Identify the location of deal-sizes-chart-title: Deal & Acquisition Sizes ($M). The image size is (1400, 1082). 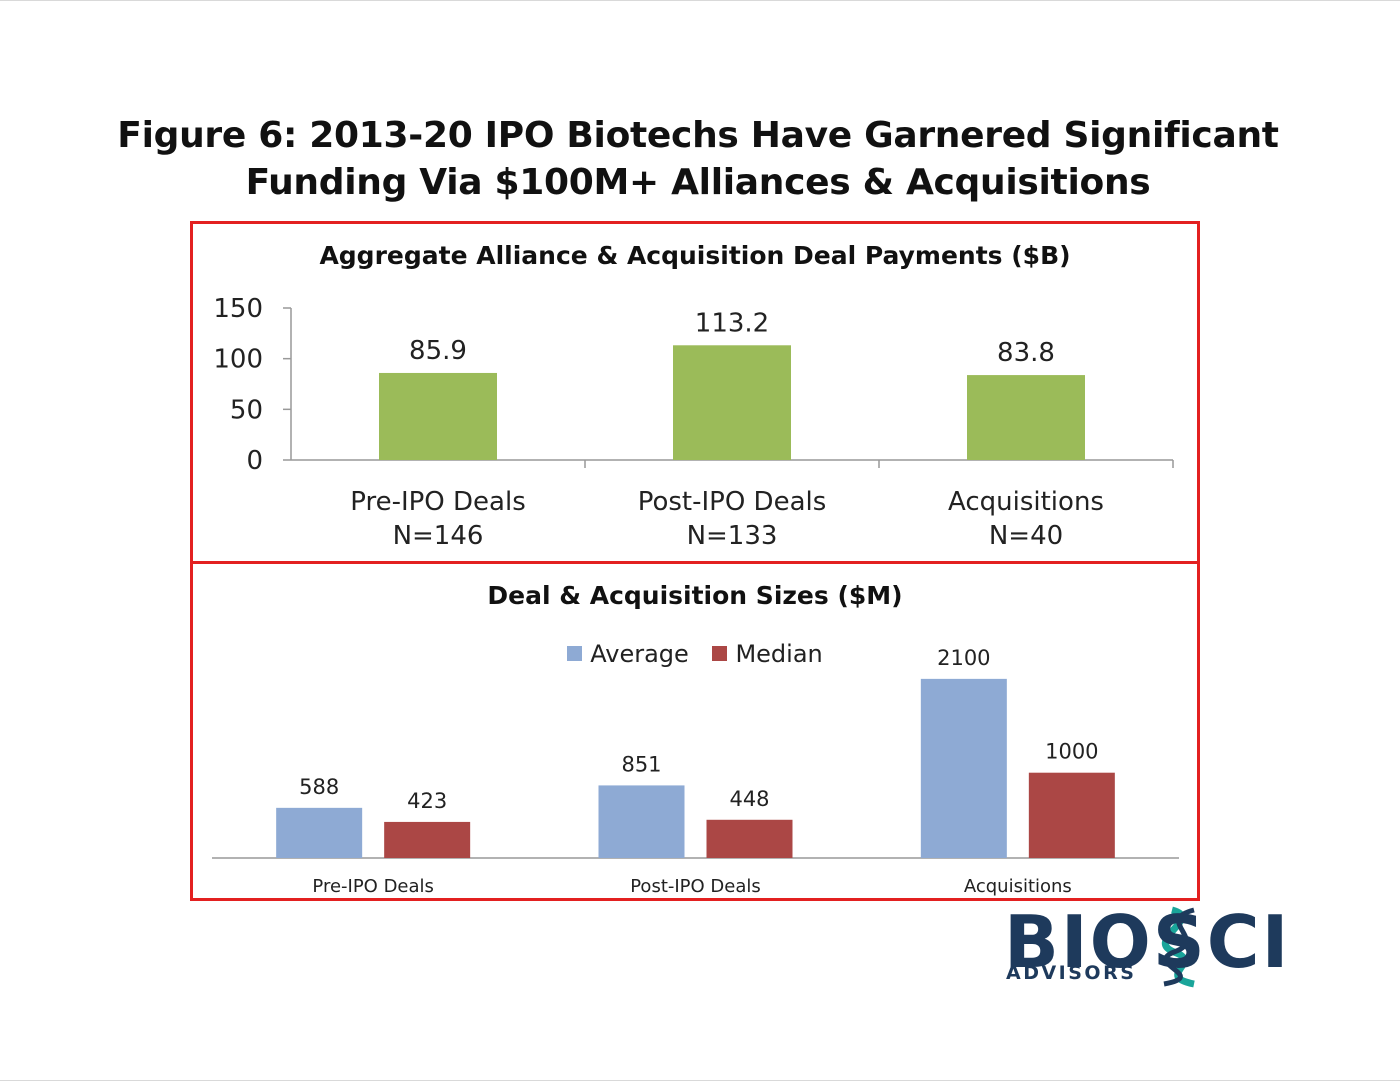
(695, 595).